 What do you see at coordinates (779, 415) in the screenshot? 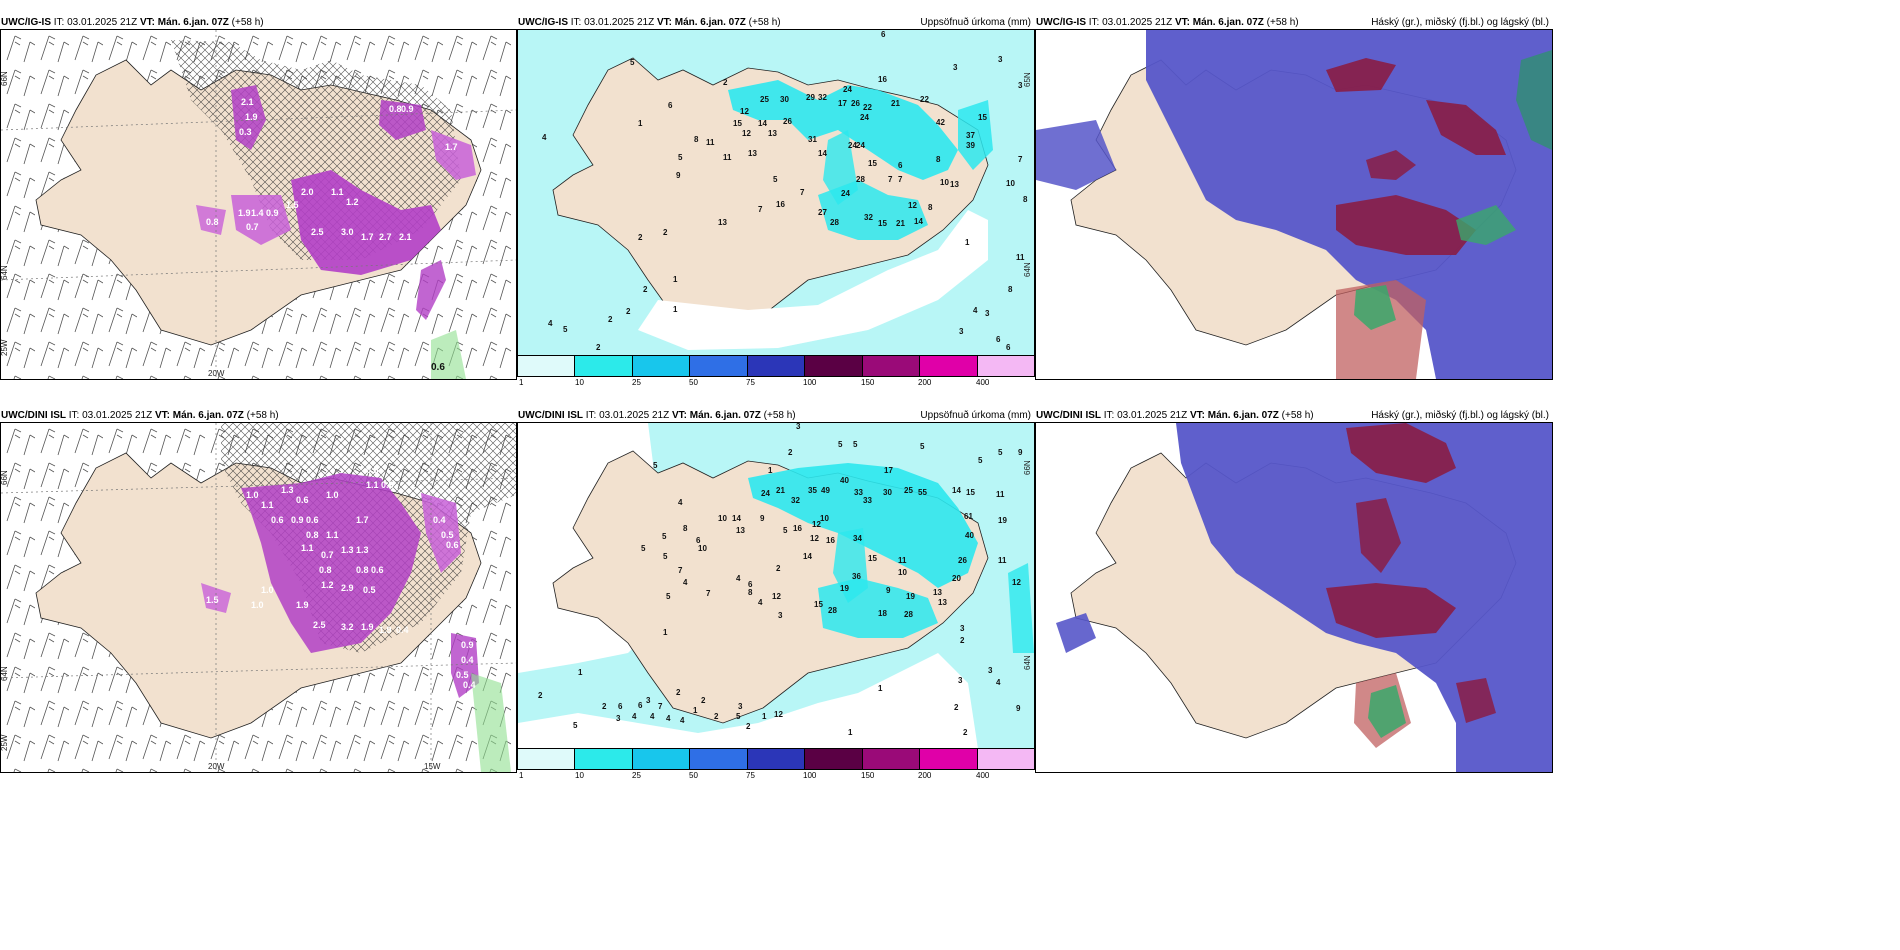
I see `lead-time: (+58 h)` at bounding box center [779, 415].